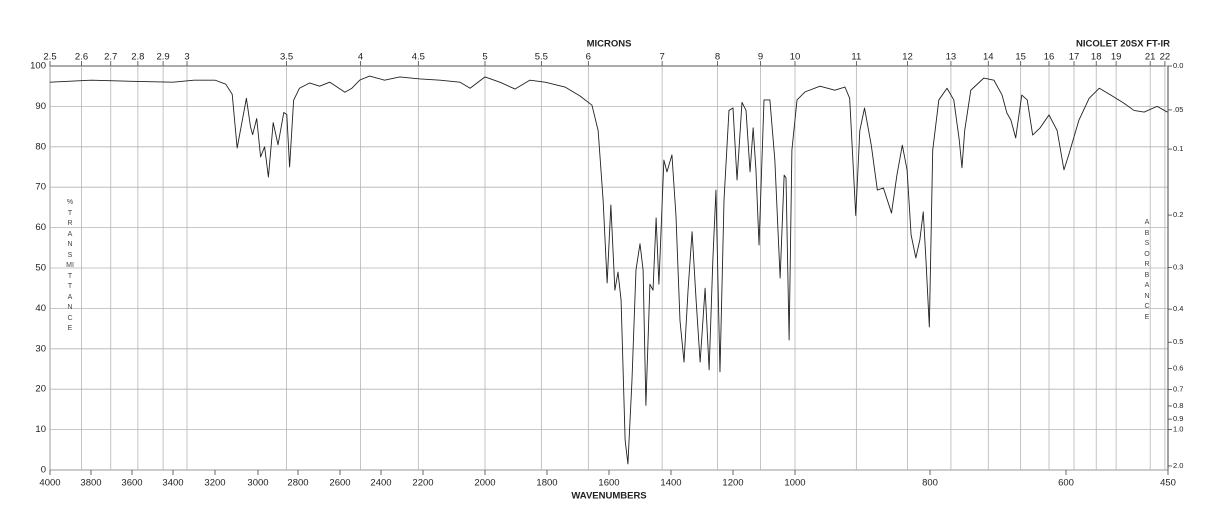 This screenshot has height=528, width=1218. Describe the element at coordinates (609, 44) in the screenshot. I see `x2-axis-title: MICRONS` at that location.